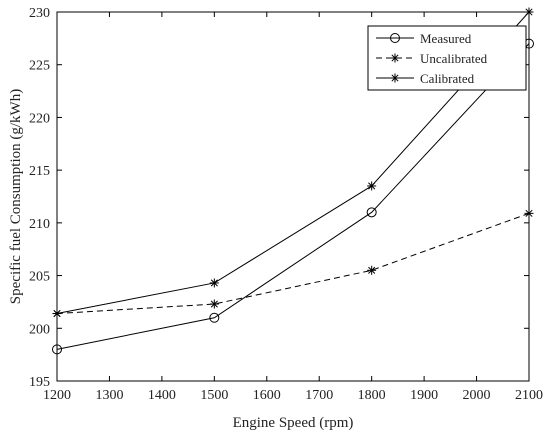 This screenshot has width=550, height=436. Describe the element at coordinates (109, 395) in the screenshot. I see `x-tick-label: 1300` at that location.